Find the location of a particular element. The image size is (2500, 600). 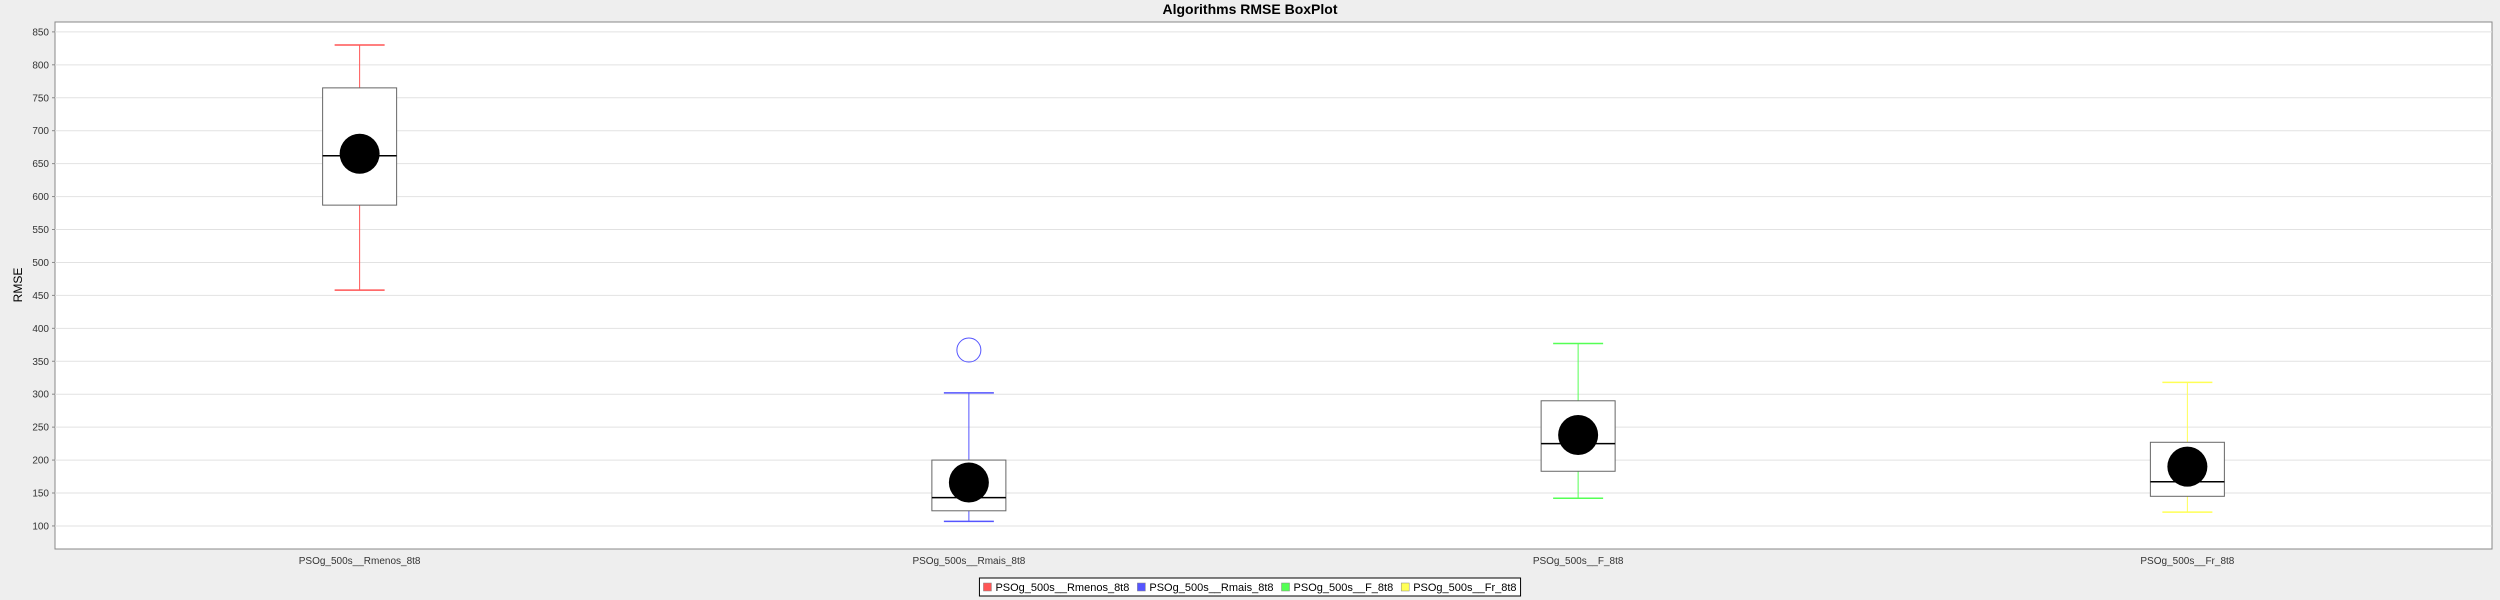

y-tick-label: 600 is located at coordinates (40, 197).